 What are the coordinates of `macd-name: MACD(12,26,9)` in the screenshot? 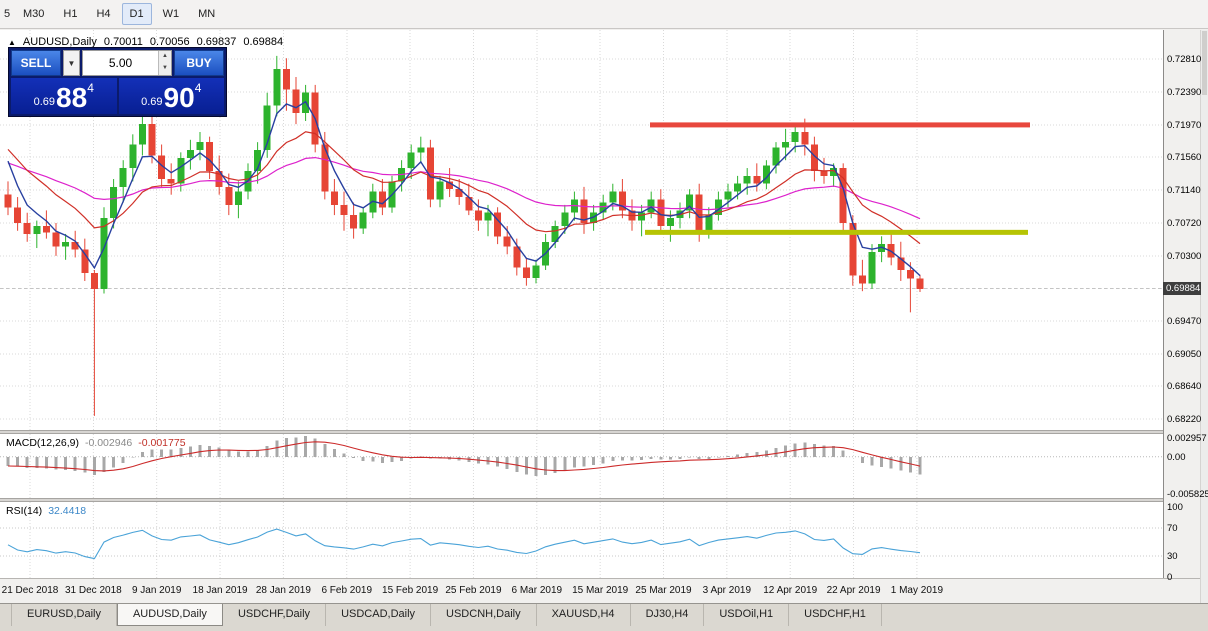 It's located at (42, 443).